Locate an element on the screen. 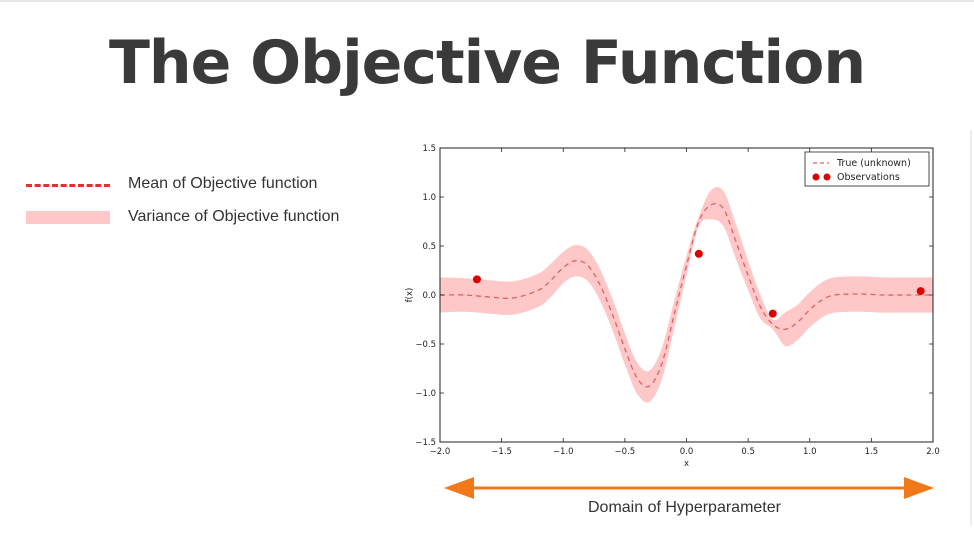  y-tick-label: −0.5 is located at coordinates (425, 345).